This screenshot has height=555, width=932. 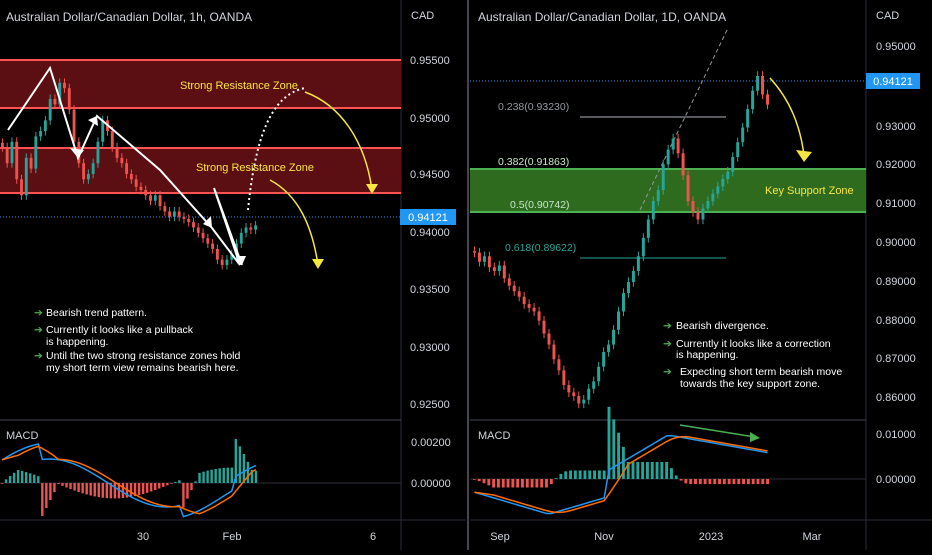 What do you see at coordinates (533, 107) in the screenshot?
I see `fib-0238: 0.238(0.93230)` at bounding box center [533, 107].